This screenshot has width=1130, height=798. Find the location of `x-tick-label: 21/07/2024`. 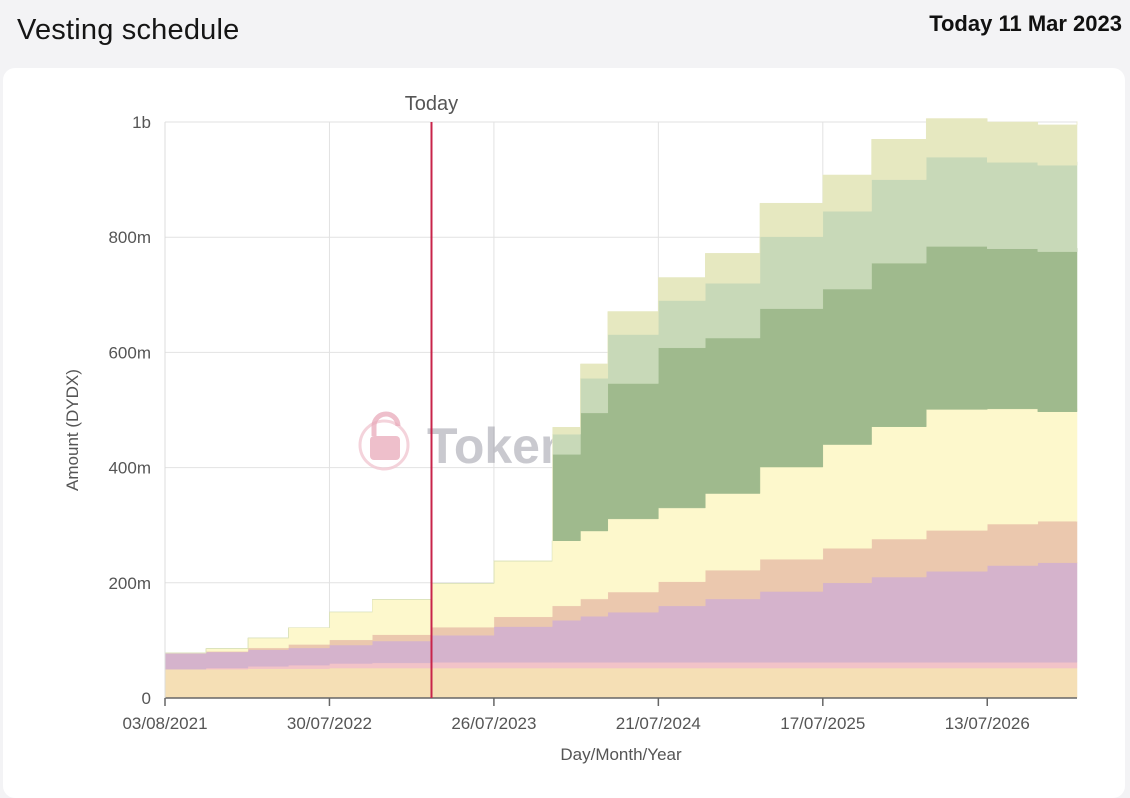

x-tick-label: 21/07/2024 is located at coordinates (658, 723).